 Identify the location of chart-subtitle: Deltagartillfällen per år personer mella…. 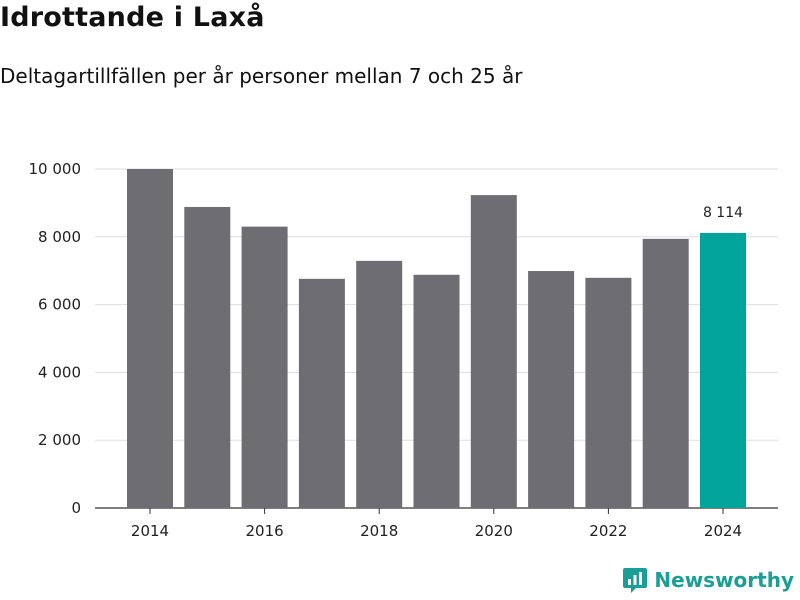
(261, 76).